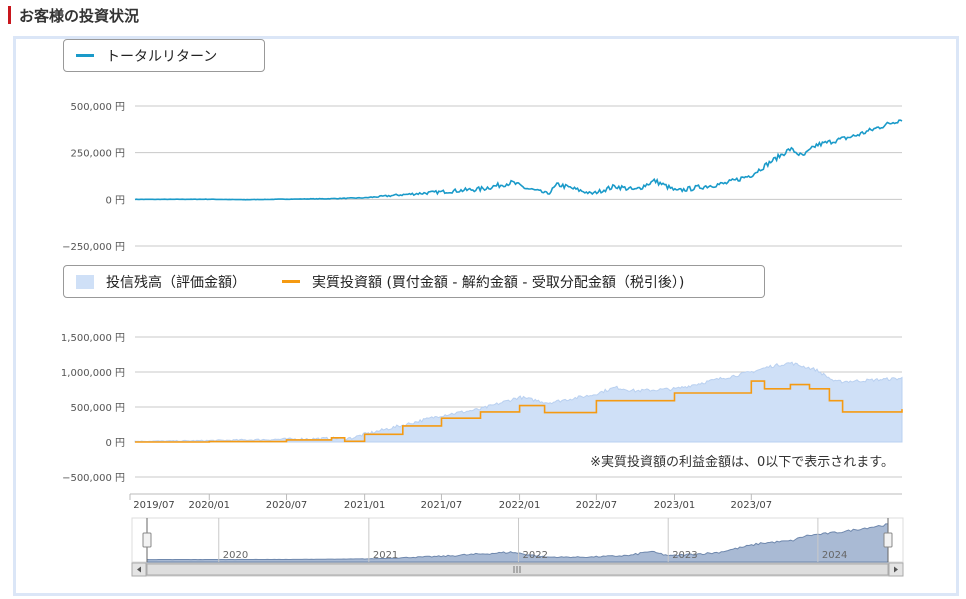  I want to click on x-tick-label-5: 2022/01, so click(520, 505).